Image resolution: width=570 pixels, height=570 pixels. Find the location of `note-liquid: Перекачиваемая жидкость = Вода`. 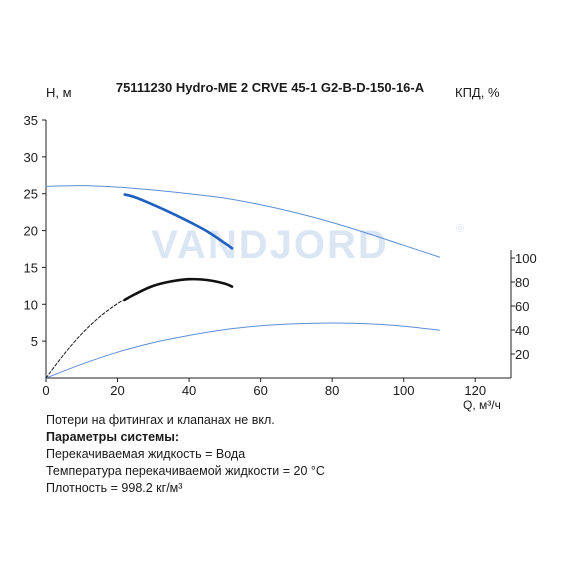

note-liquid: Перекачиваемая жидкость = Вода is located at coordinates (146, 454).